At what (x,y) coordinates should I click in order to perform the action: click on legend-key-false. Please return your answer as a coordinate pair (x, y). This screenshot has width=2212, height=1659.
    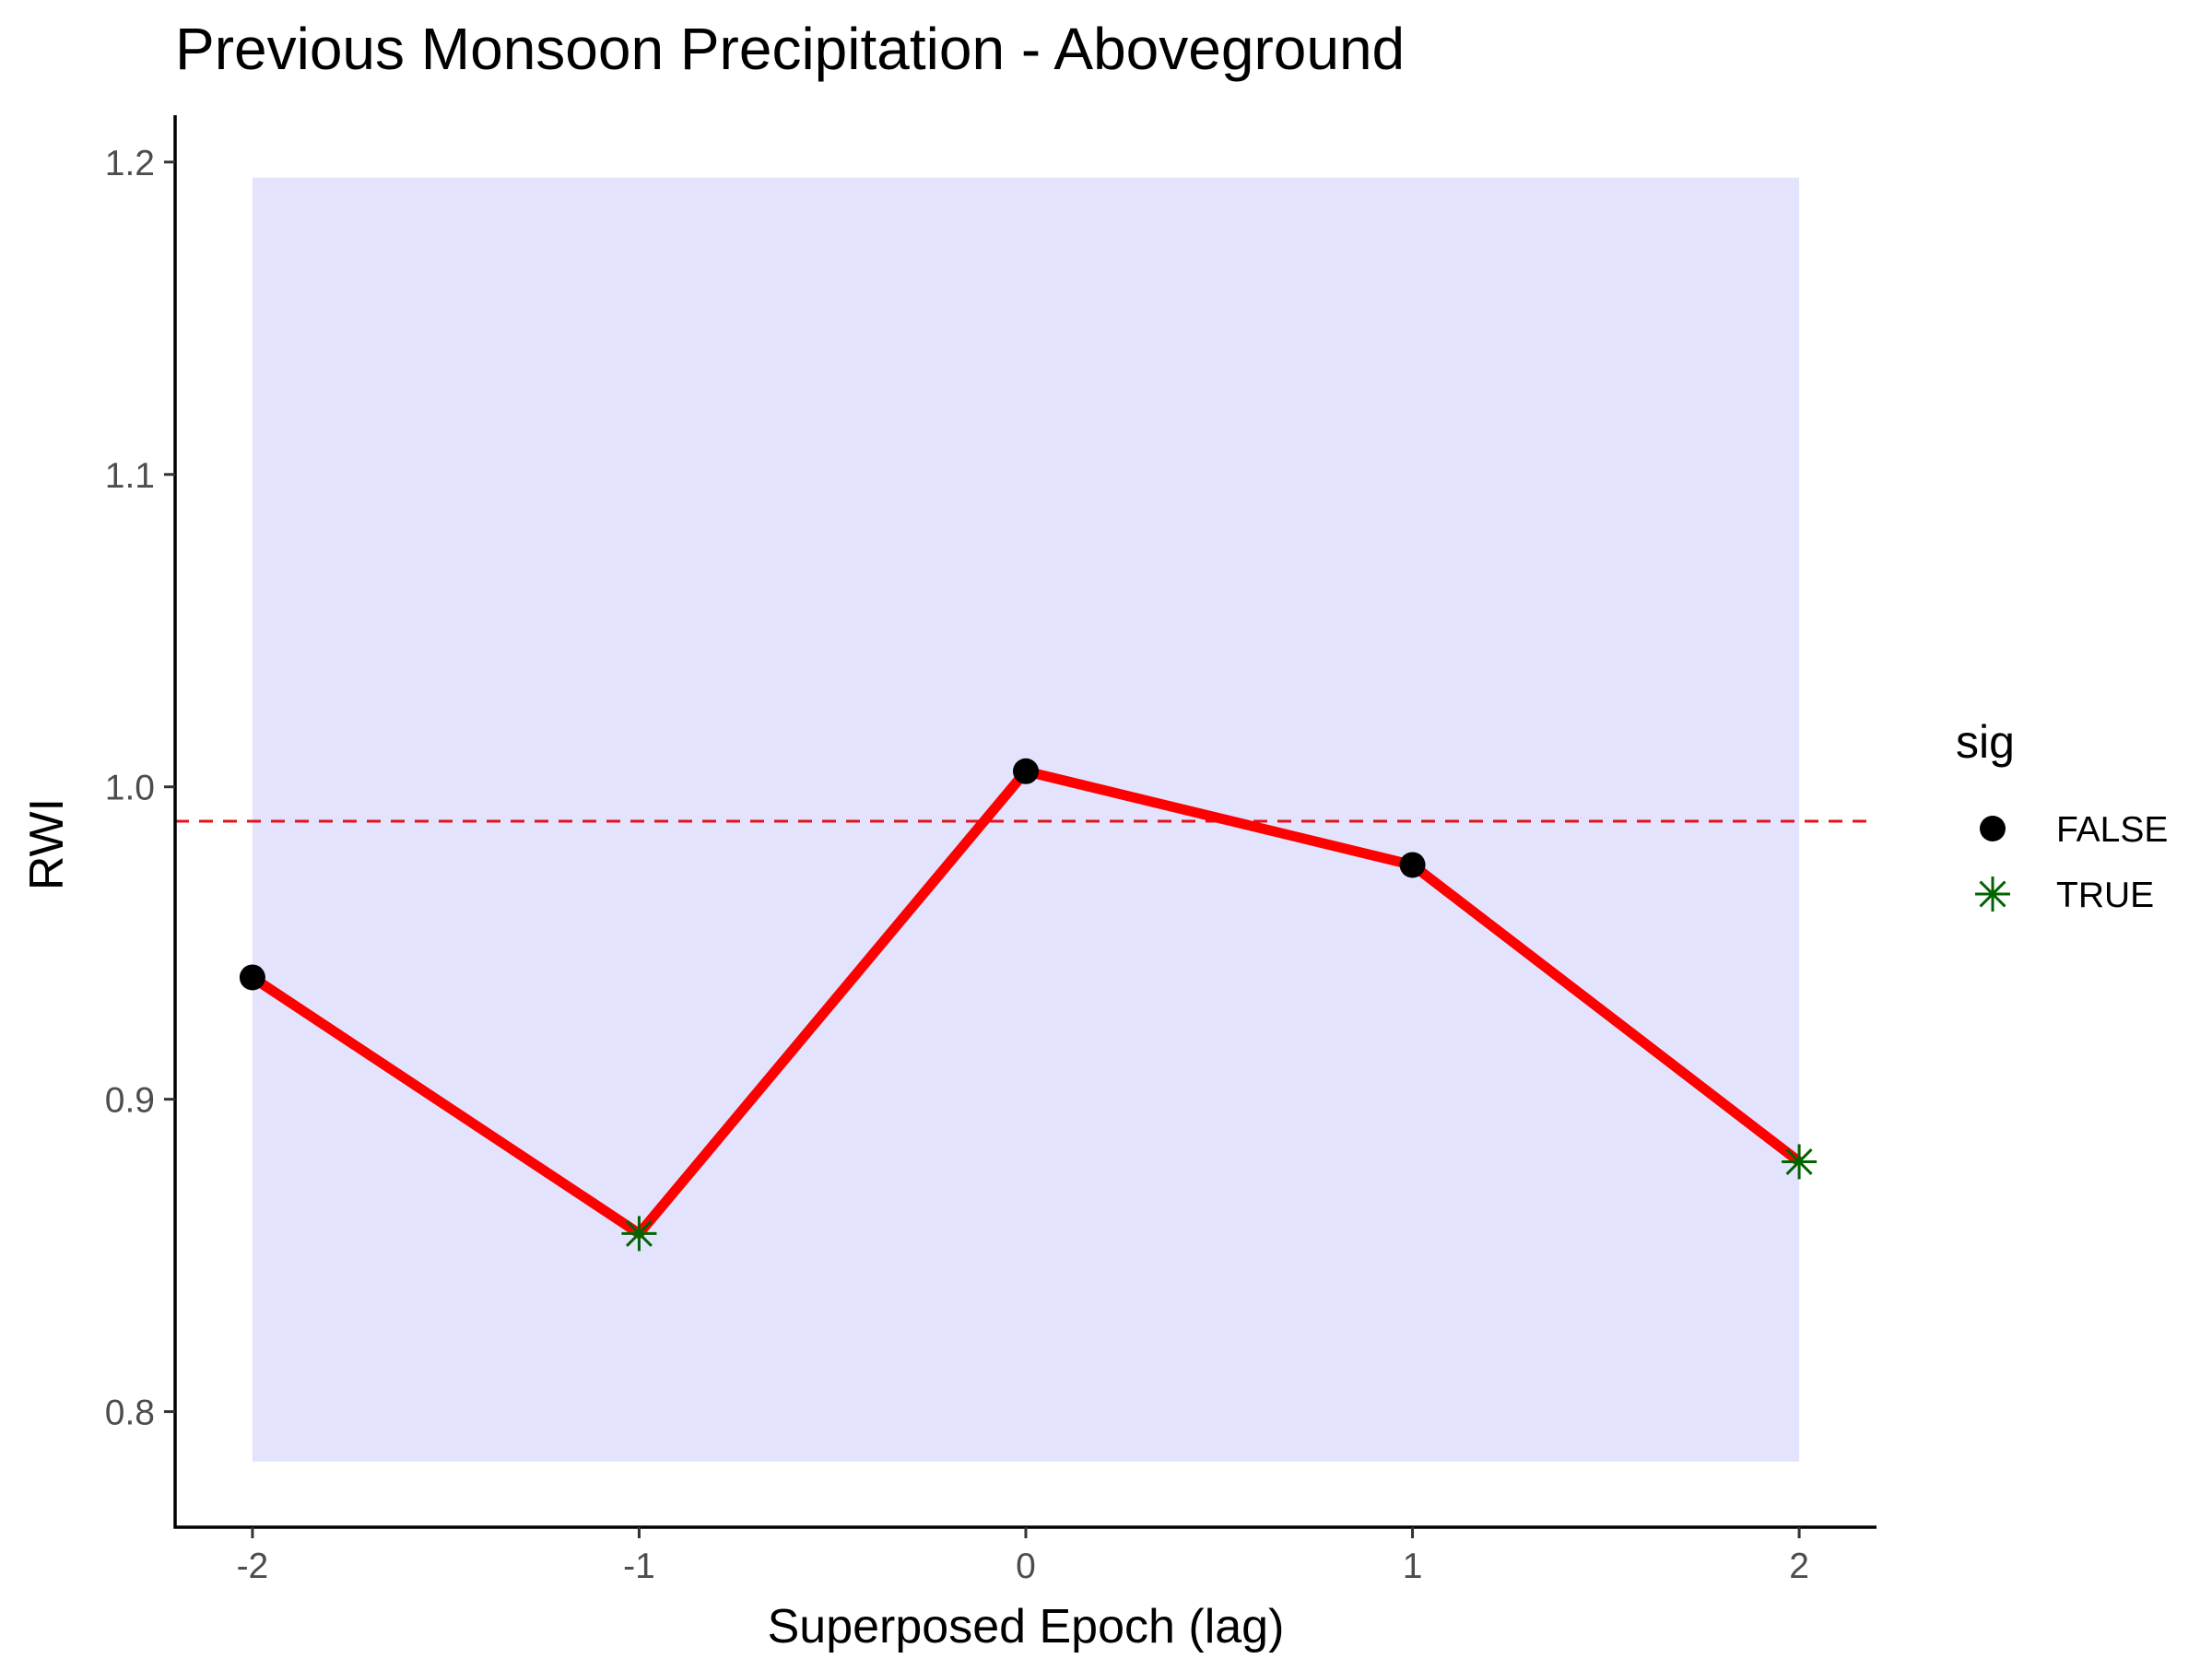
    Looking at the image, I should click on (1993, 828).